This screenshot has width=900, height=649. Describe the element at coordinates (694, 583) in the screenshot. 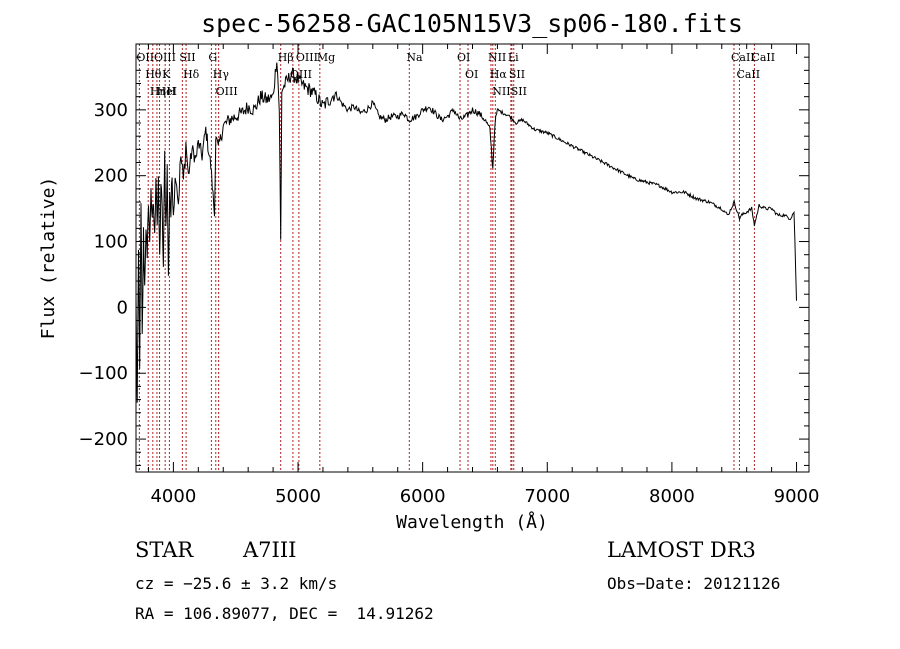

I see `obs-date-readout: Obs−Date: 20121126` at that location.